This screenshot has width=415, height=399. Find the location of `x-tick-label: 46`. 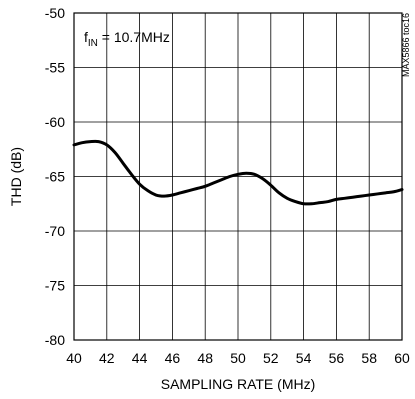

x-tick-label: 46 is located at coordinates (173, 358).